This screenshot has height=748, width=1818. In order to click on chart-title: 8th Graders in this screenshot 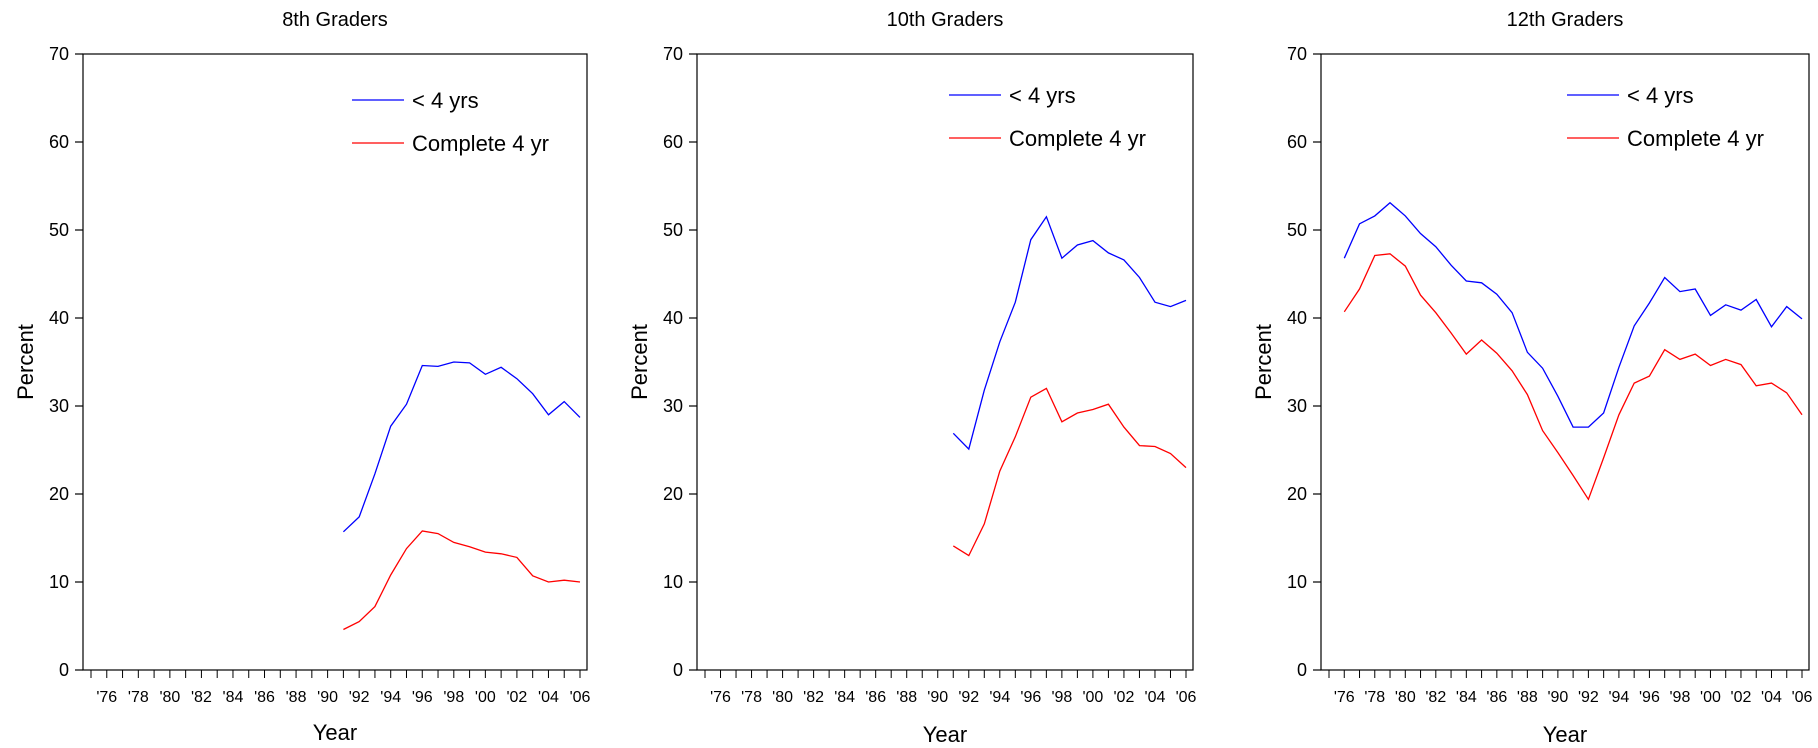, I will do `click(335, 20)`.